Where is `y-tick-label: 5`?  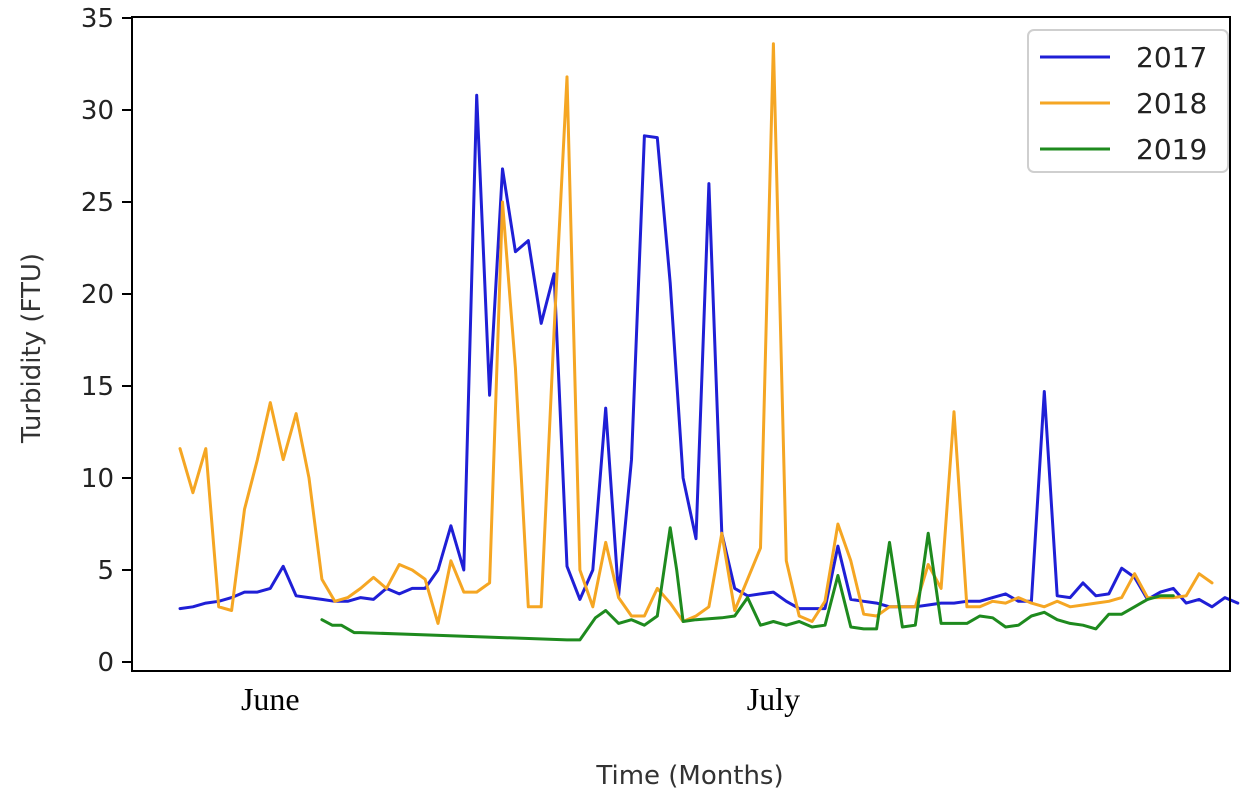 y-tick-label: 5 is located at coordinates (105, 571).